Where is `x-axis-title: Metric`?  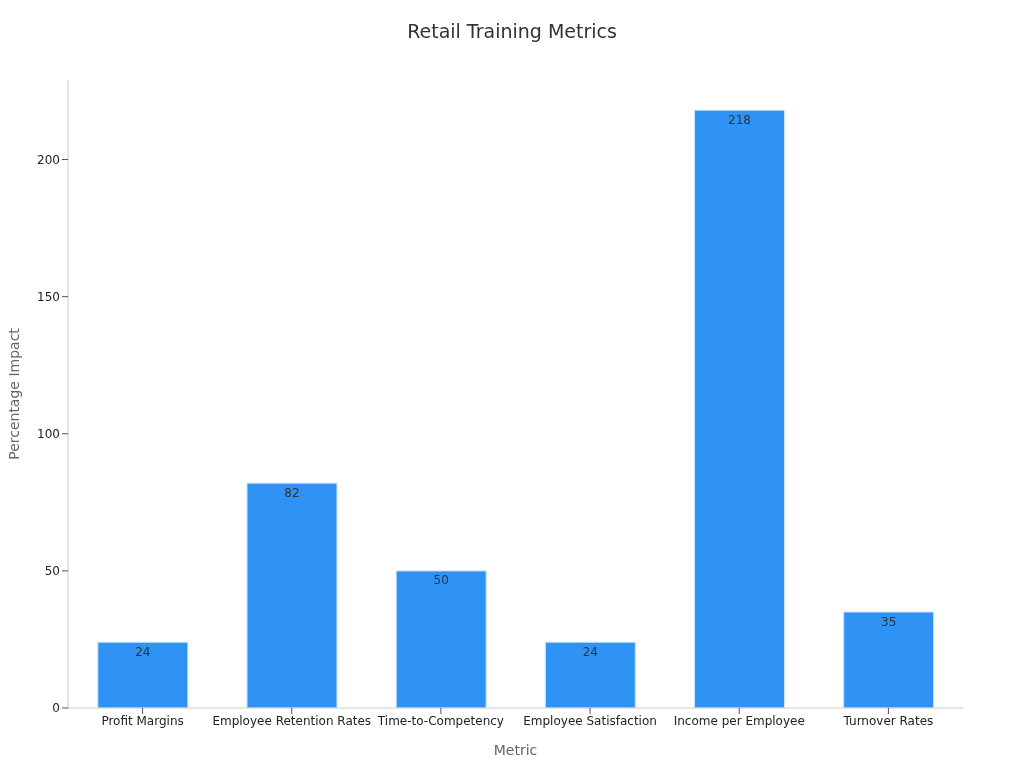 x-axis-title: Metric is located at coordinates (515, 750).